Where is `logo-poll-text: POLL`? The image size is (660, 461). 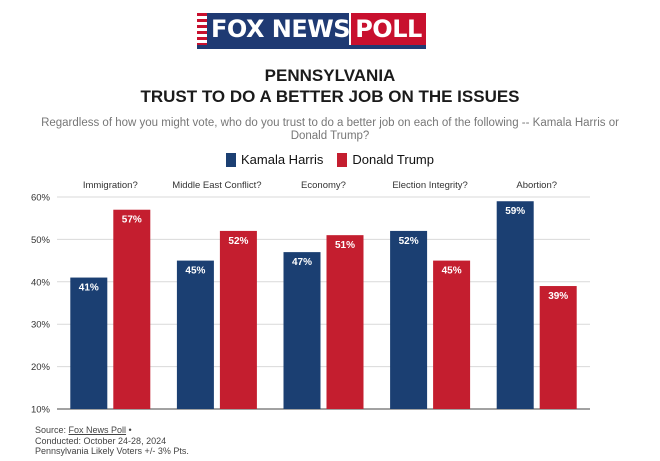
logo-poll-text: POLL is located at coordinates (388, 29).